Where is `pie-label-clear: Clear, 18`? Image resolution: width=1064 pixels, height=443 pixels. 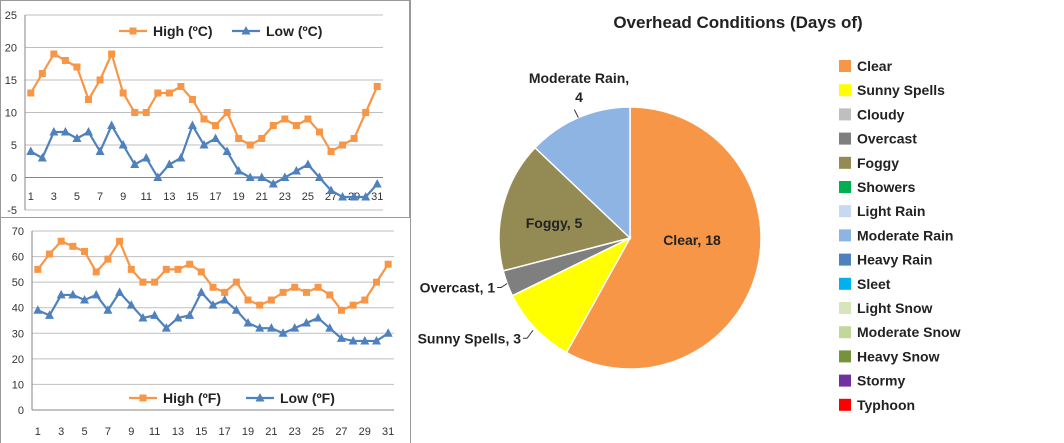 pie-label-clear: Clear, 18 is located at coordinates (692, 240).